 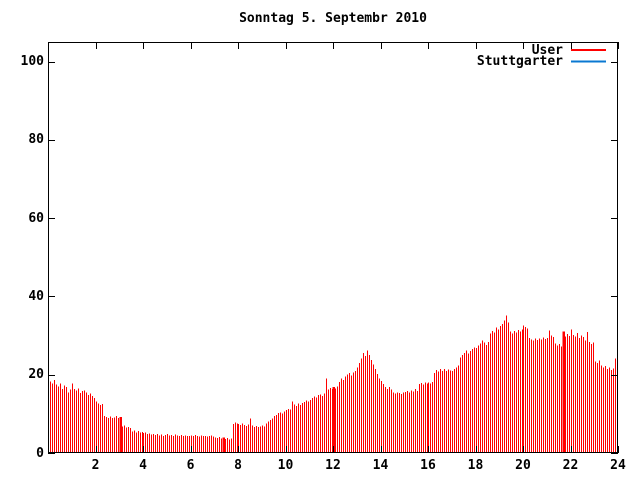 I want to click on x-axis-tick-label: 14, so click(x=380, y=465).